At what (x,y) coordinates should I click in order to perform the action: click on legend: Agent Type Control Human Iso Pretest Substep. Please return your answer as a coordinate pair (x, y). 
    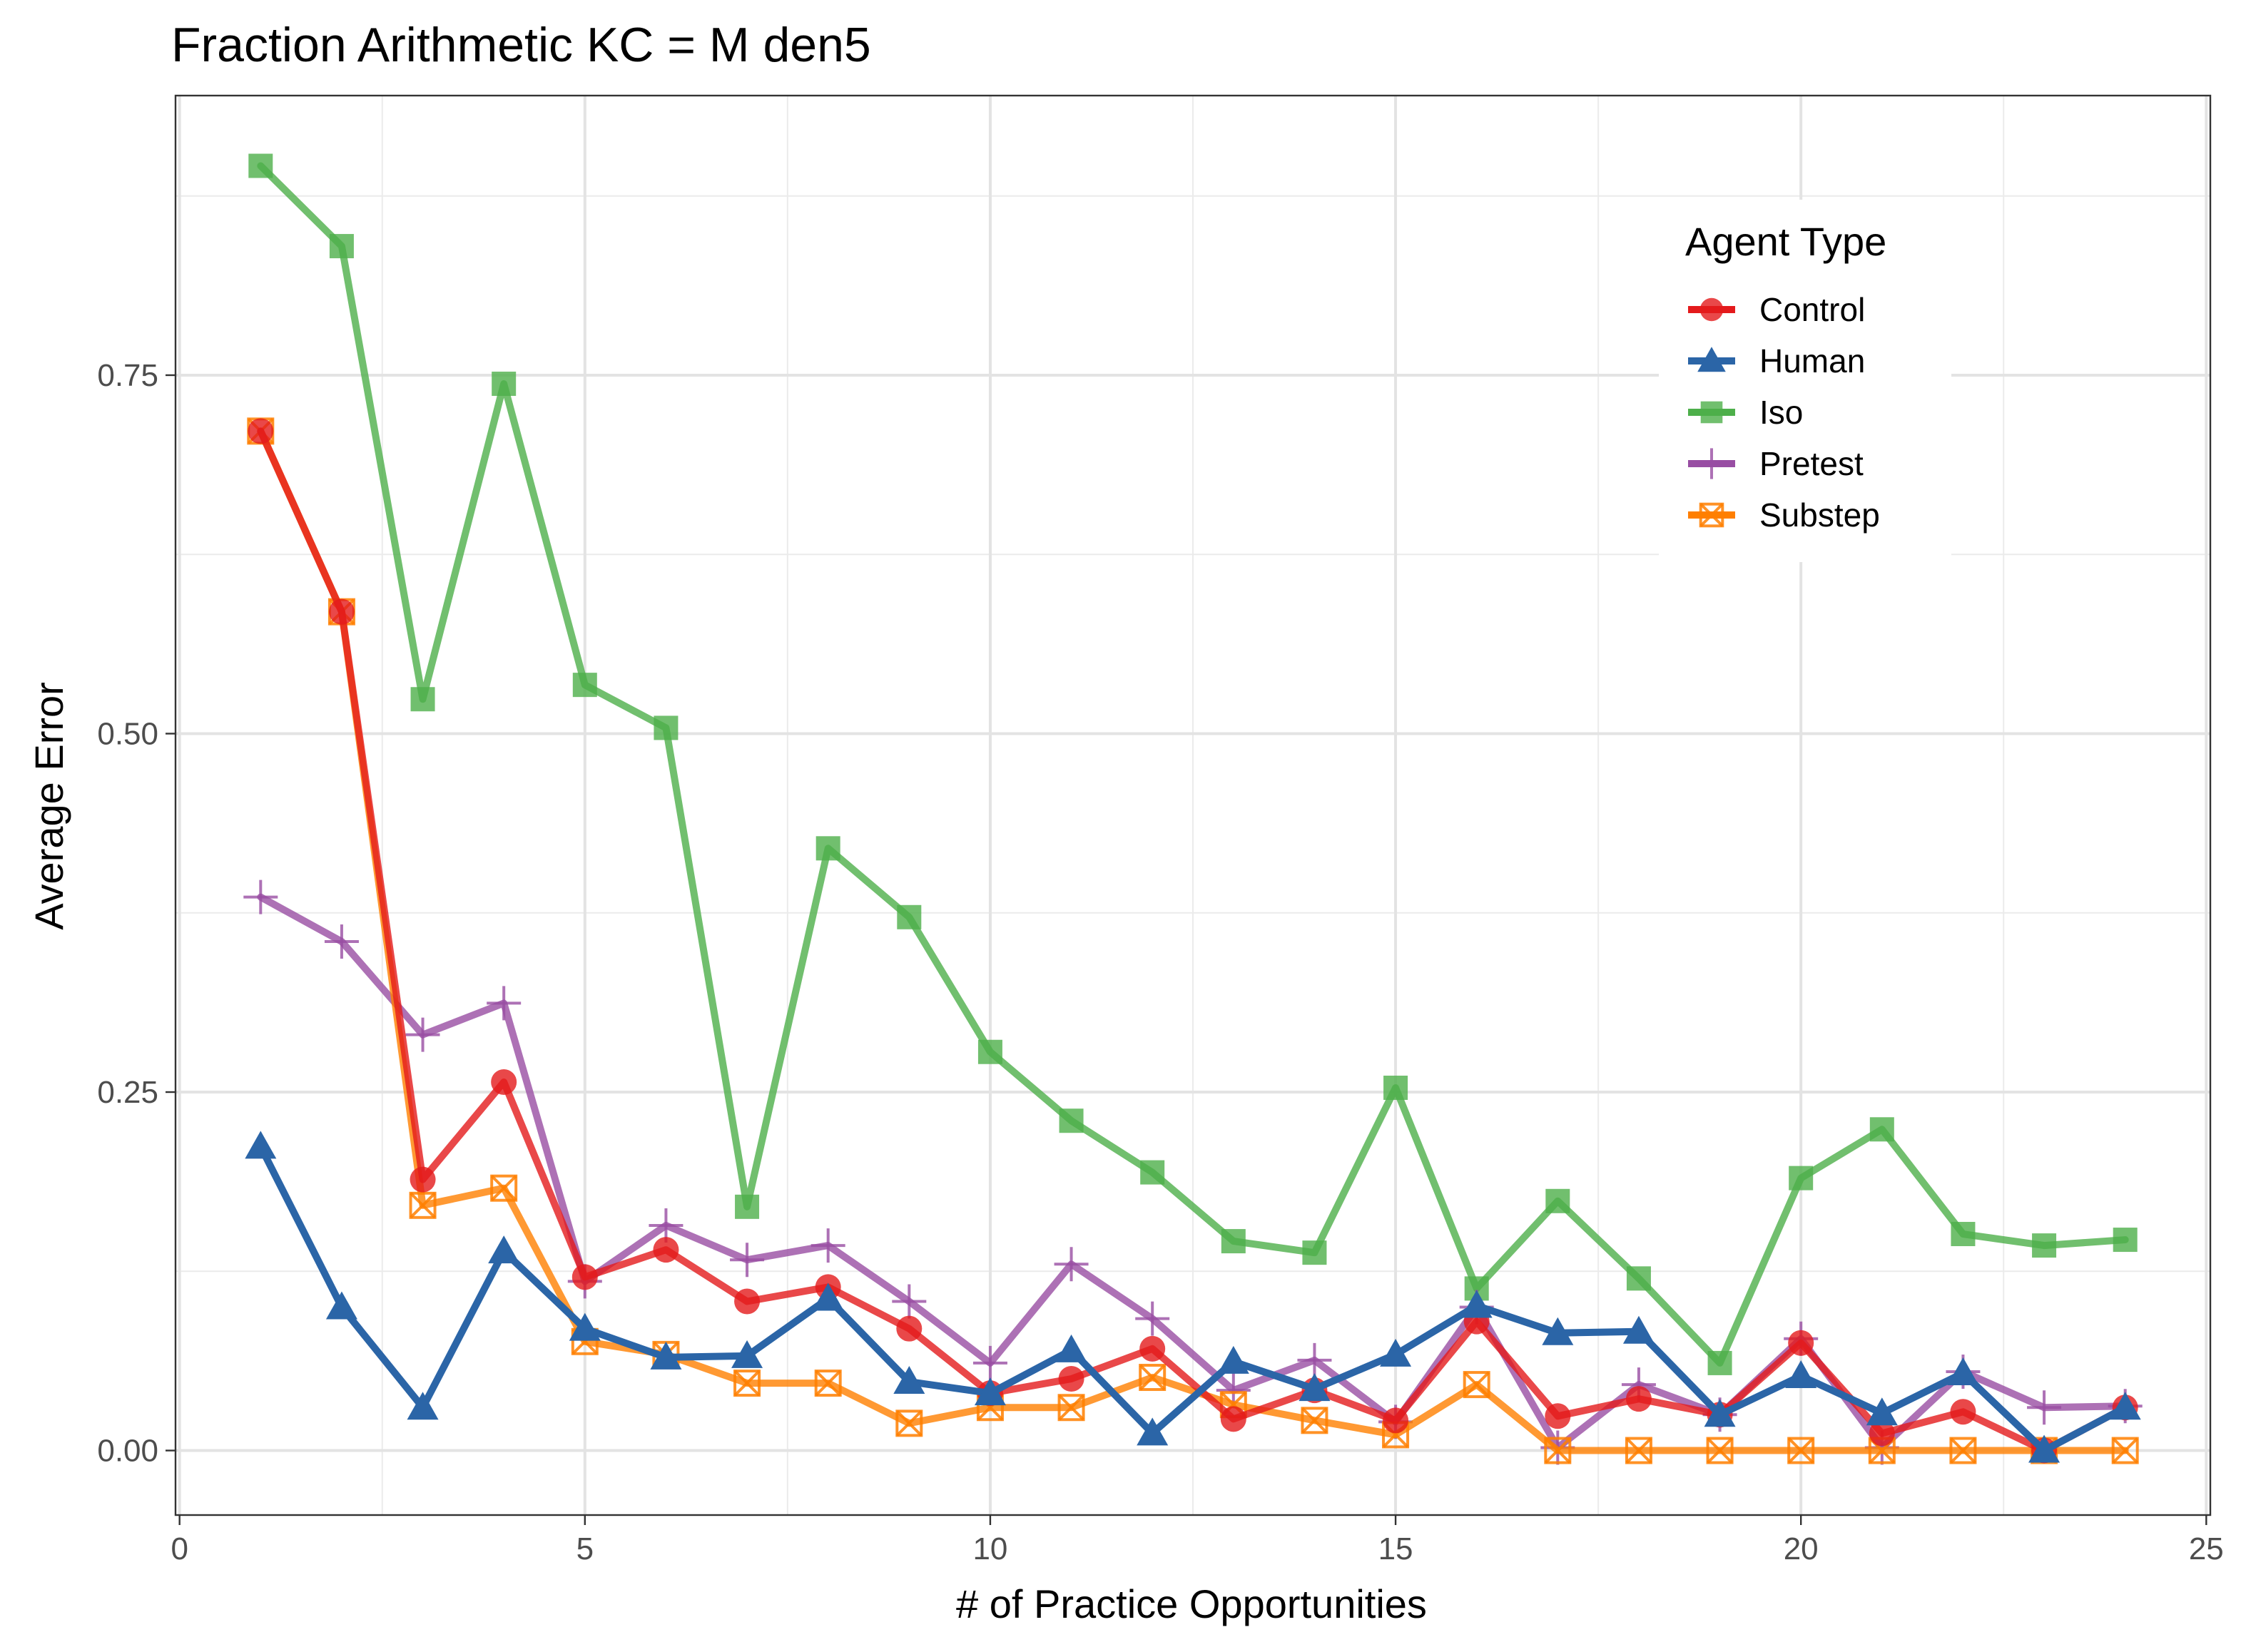
    Looking at the image, I should click on (1805, 381).